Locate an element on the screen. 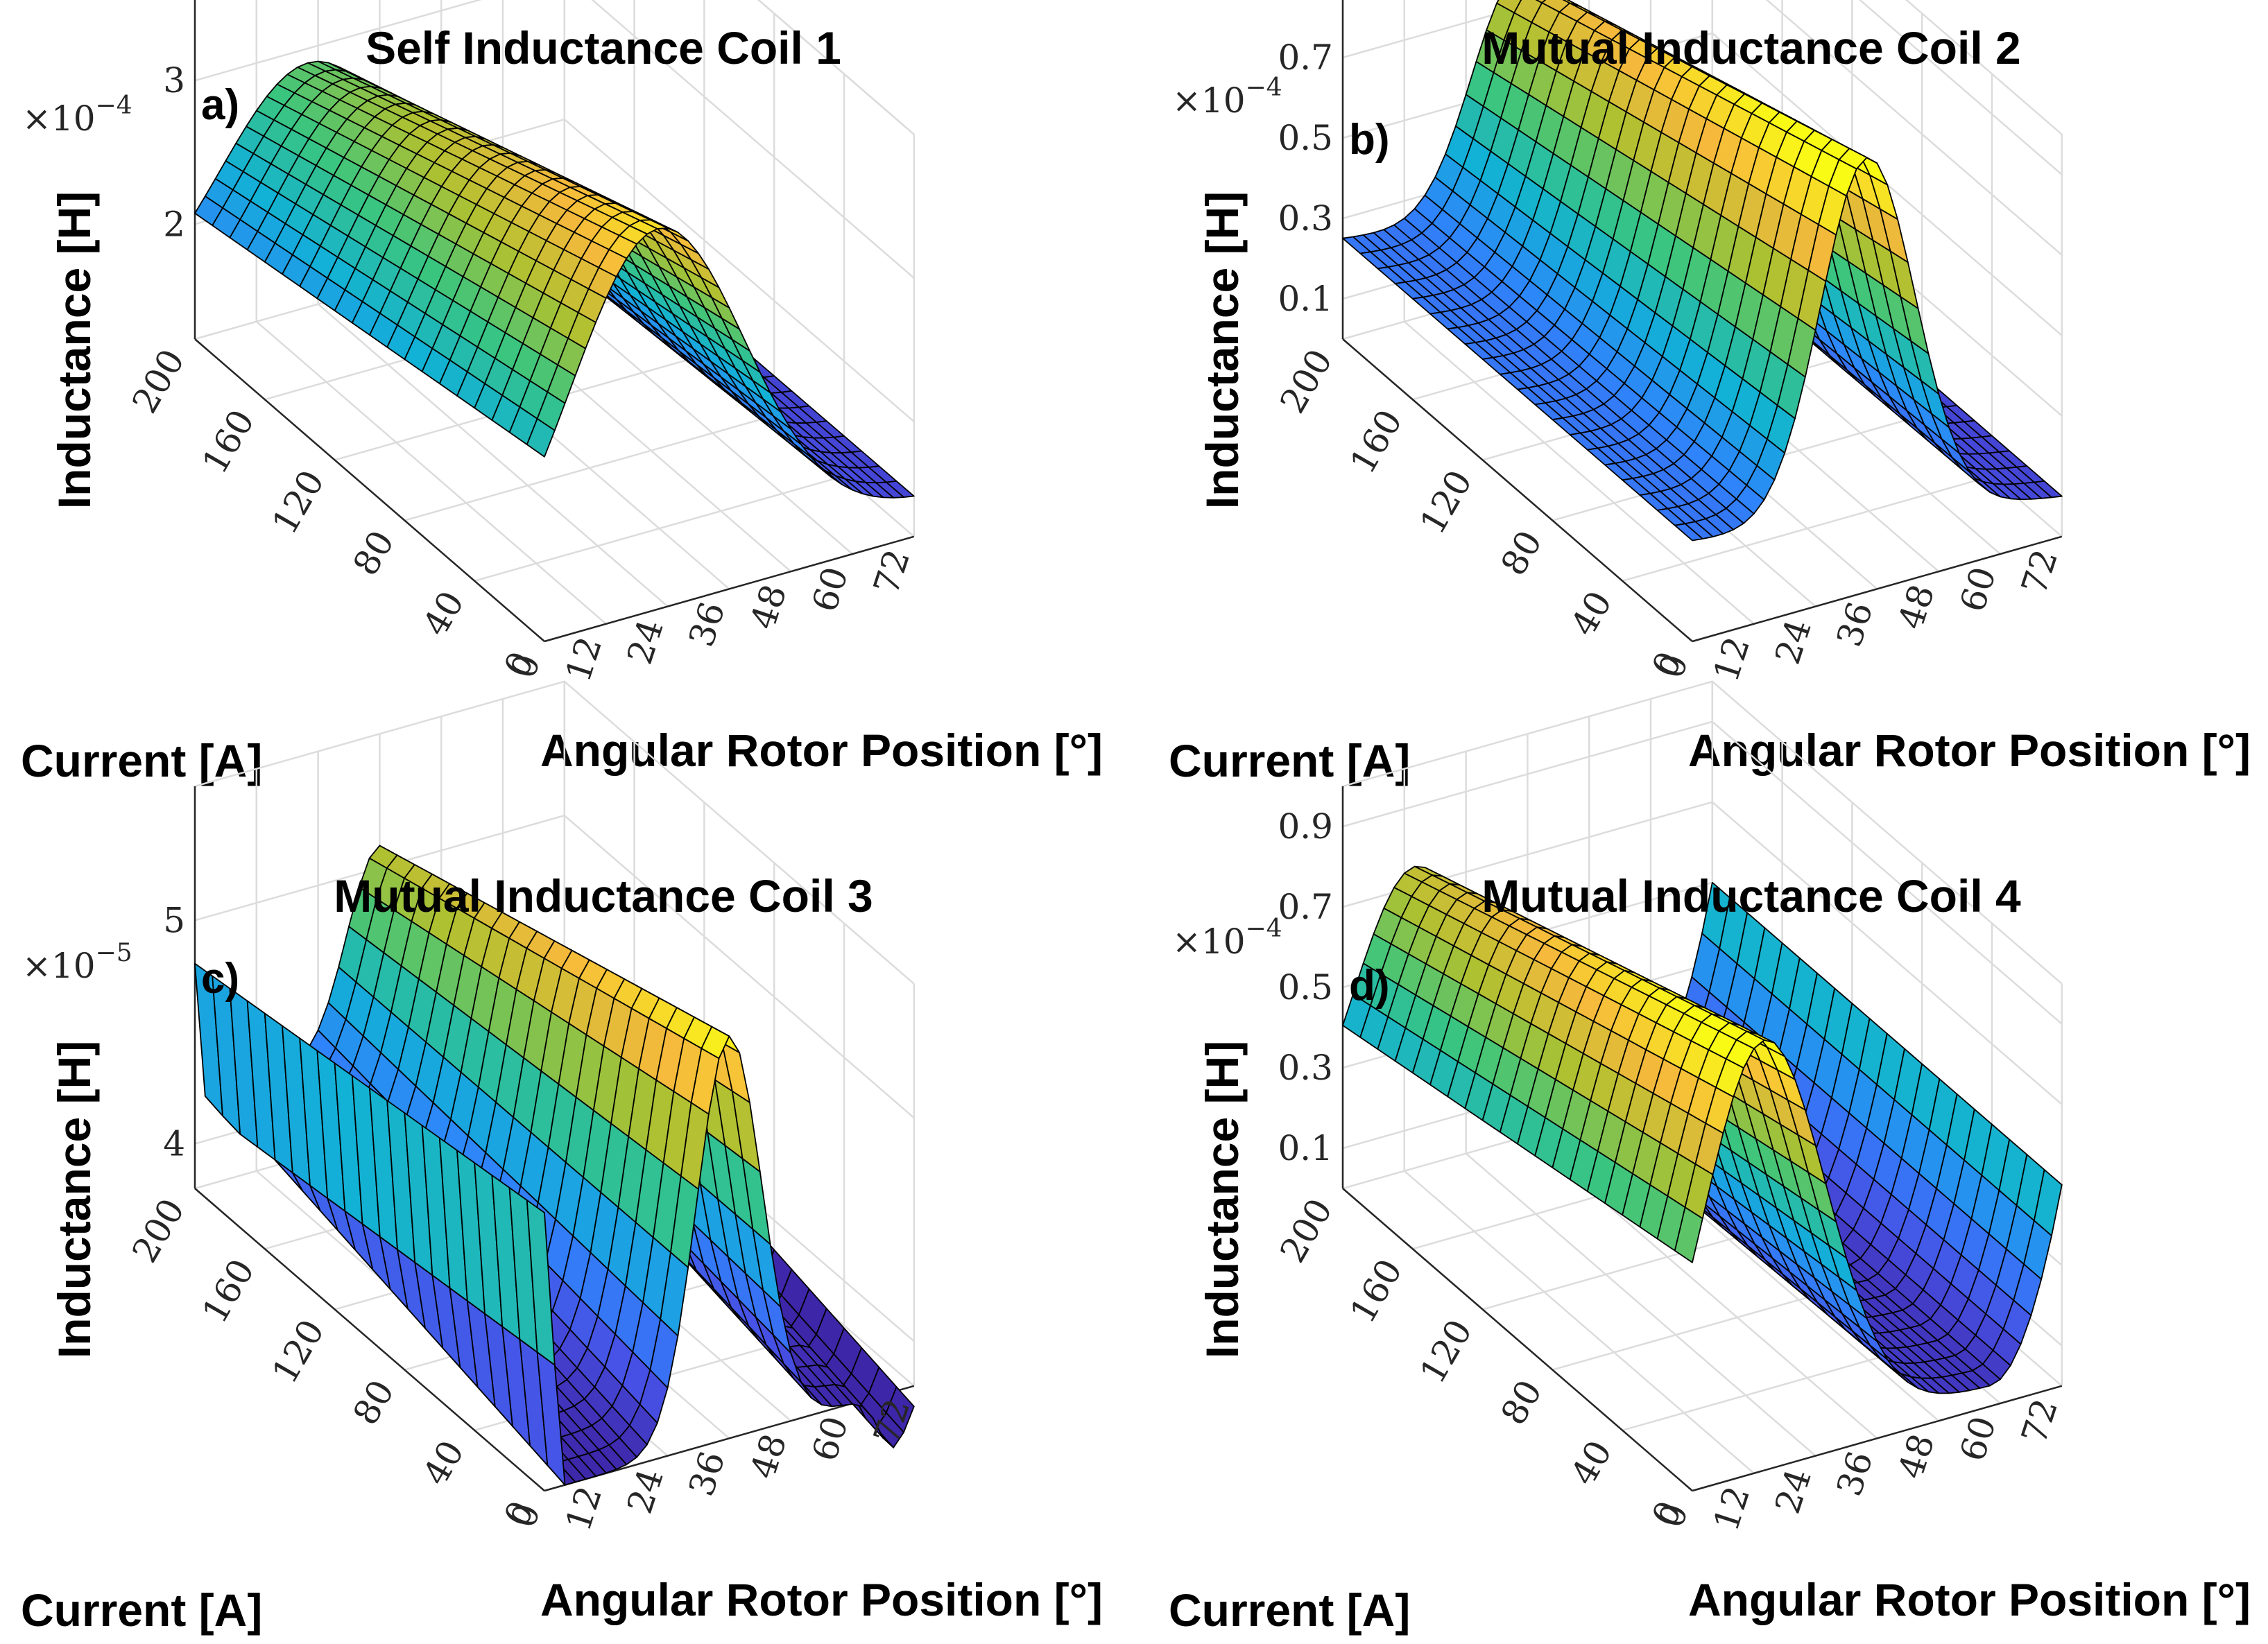 This screenshot has width=2268, height=1644. z-tick-label: 4 is located at coordinates (174, 1144).